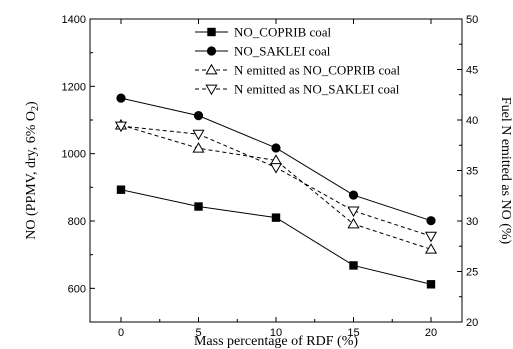  I want to click on x-axis-title: Mass percentage of RDF (%), so click(276, 341).